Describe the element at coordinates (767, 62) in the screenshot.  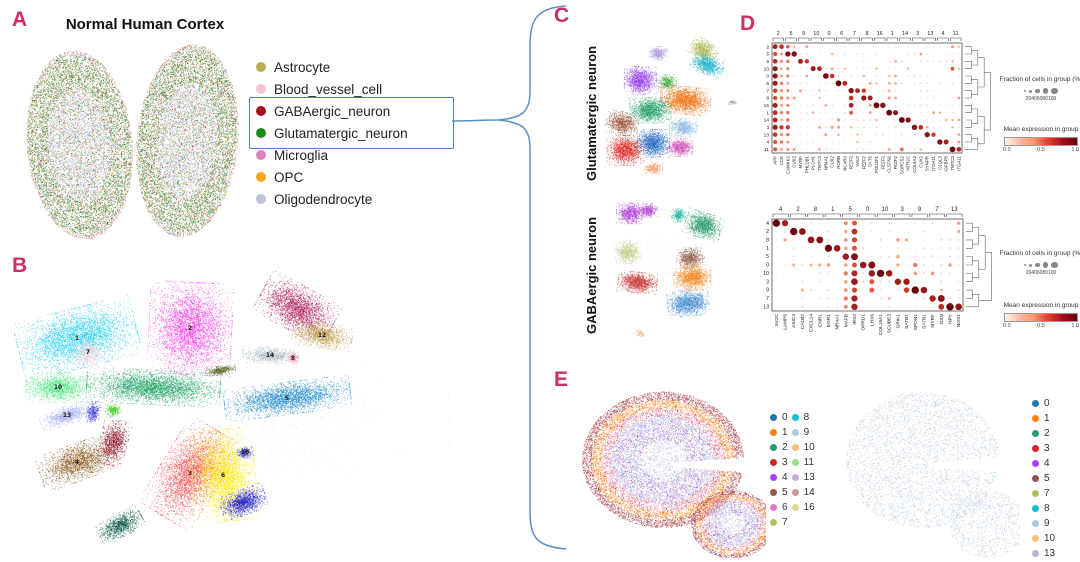
I see `dotplot-row-label: 9` at that location.